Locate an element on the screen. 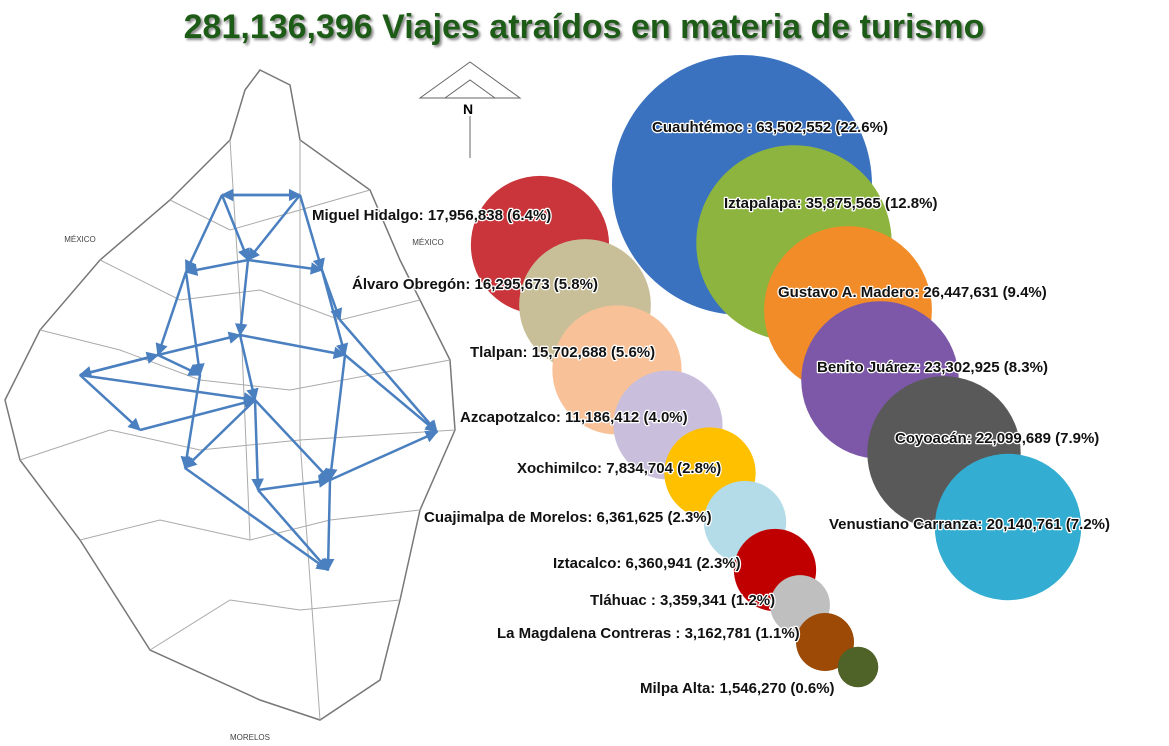 This screenshot has height=746, width=1169. district-name: Cuajimalpa de Morelos: is located at coordinates (508, 517).